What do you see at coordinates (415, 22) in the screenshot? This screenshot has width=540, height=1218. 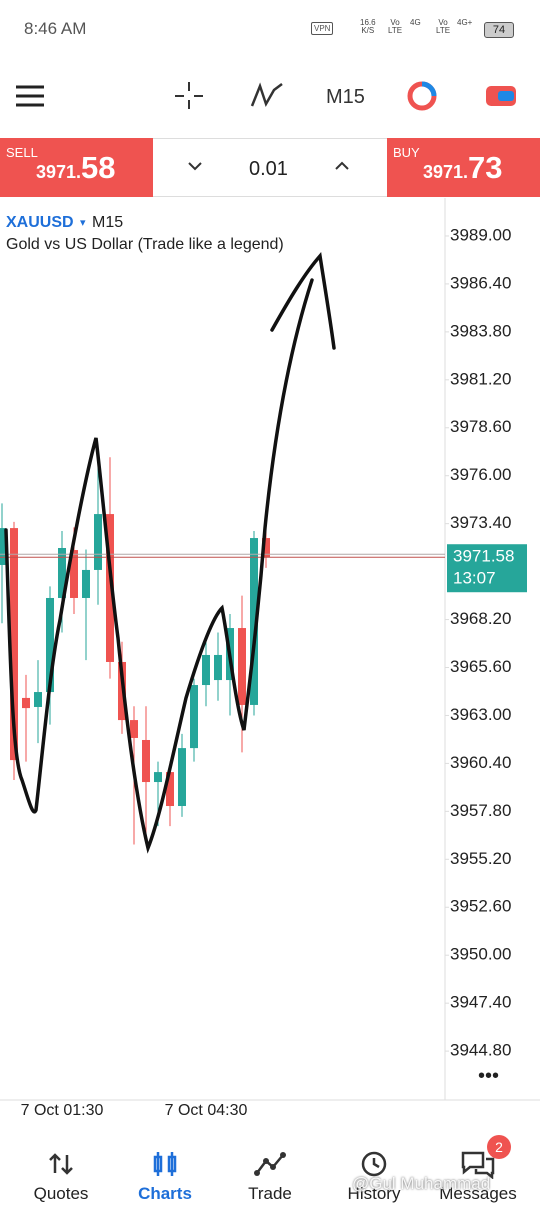 I see `signal-2: 4G` at bounding box center [415, 22].